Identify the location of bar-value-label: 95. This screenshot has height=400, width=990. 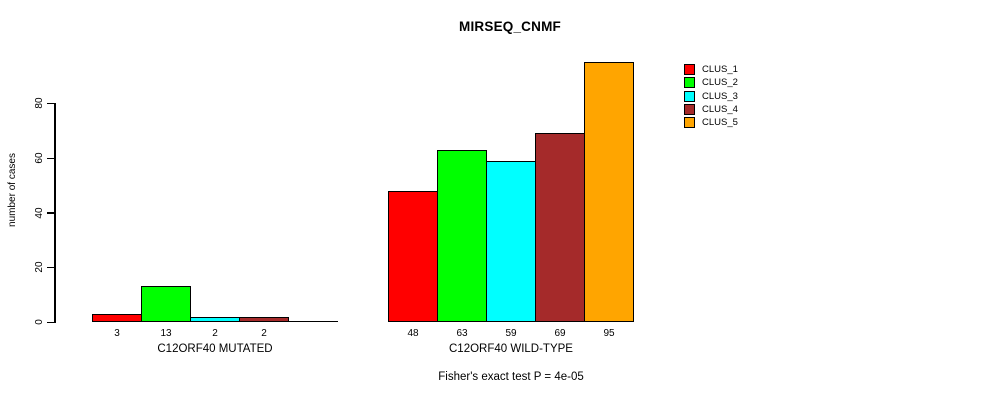
(609, 333).